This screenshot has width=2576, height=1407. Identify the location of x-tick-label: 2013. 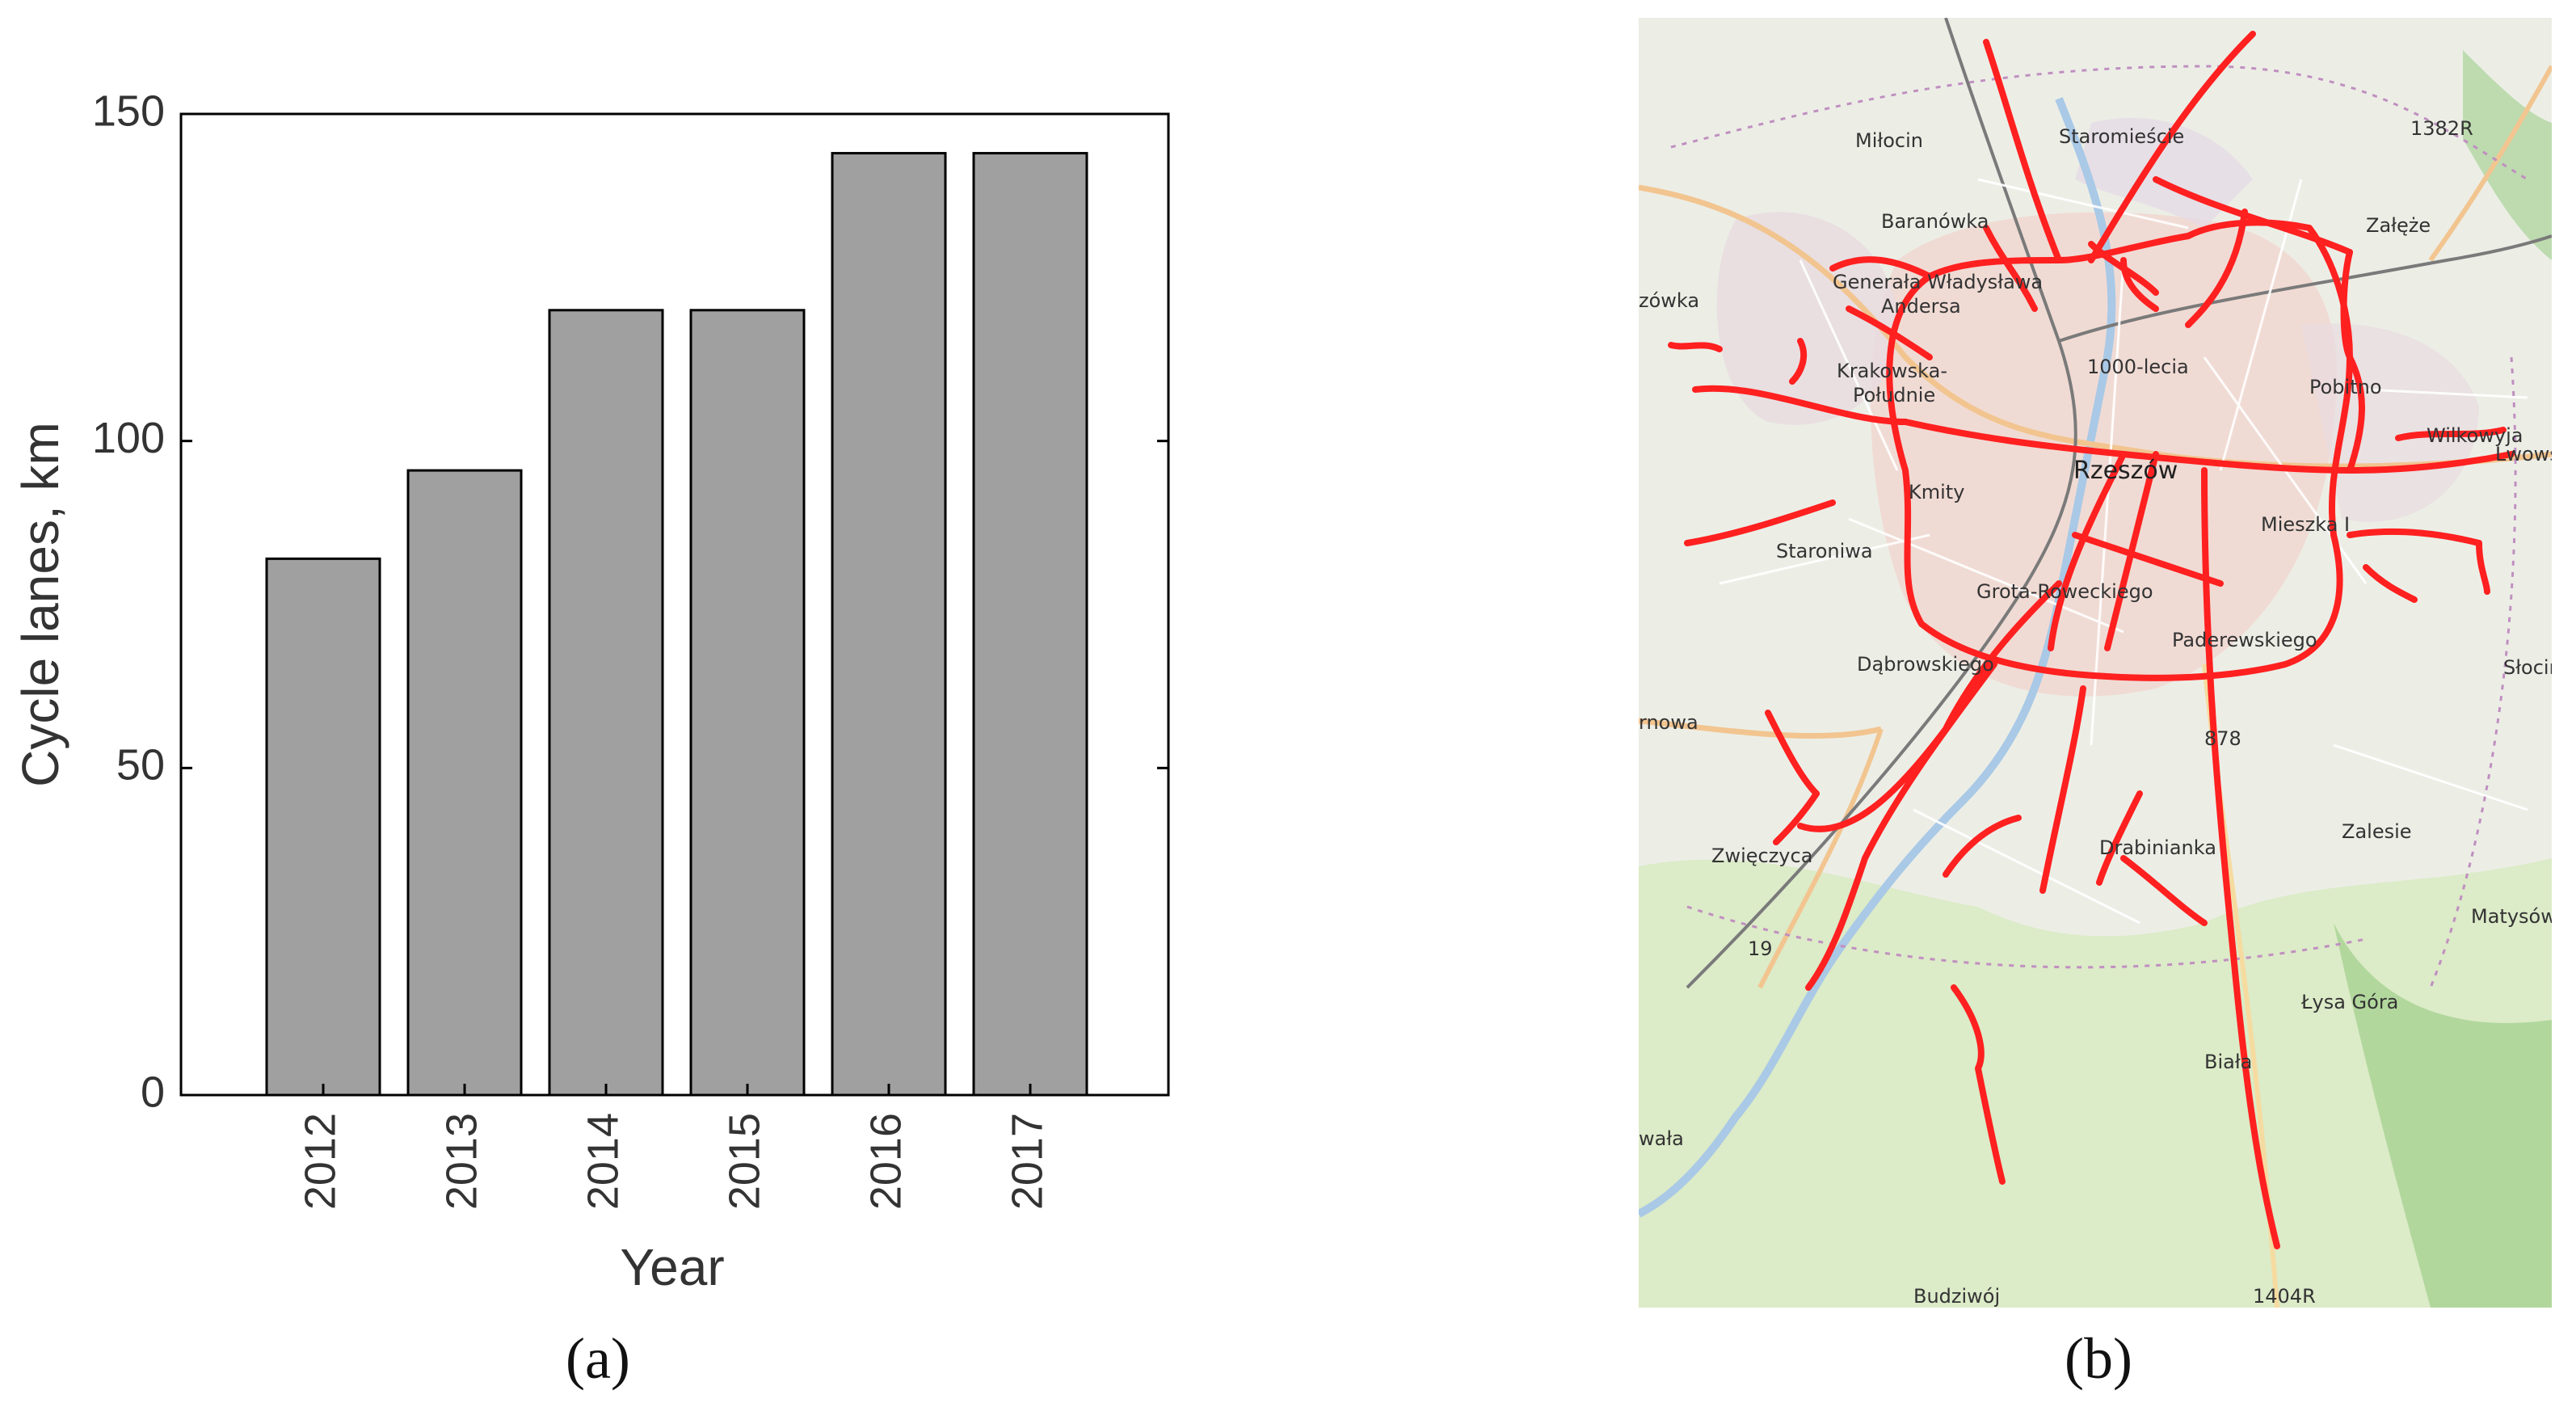
(461, 1161).